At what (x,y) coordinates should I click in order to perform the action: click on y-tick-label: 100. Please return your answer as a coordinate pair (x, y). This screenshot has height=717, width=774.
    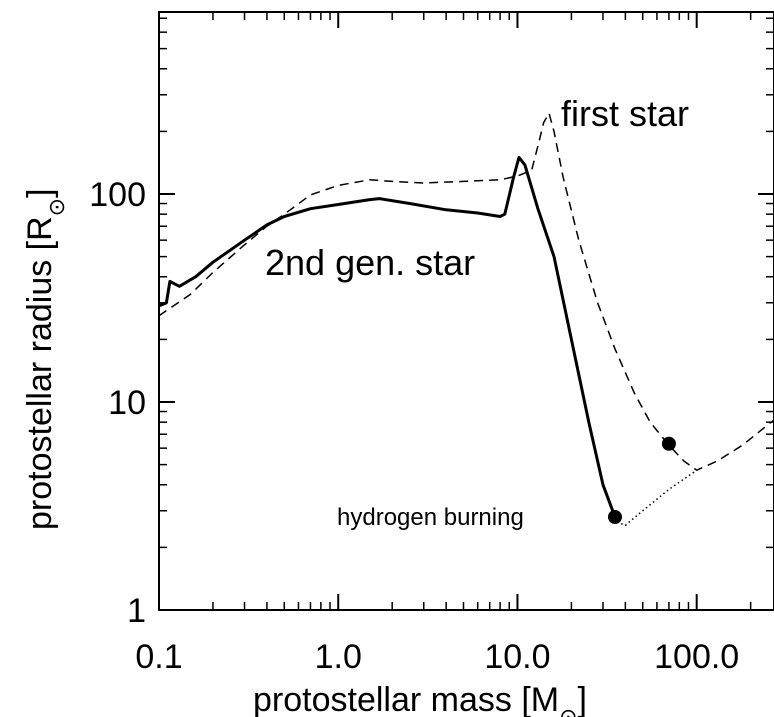
    Looking at the image, I should click on (117, 195).